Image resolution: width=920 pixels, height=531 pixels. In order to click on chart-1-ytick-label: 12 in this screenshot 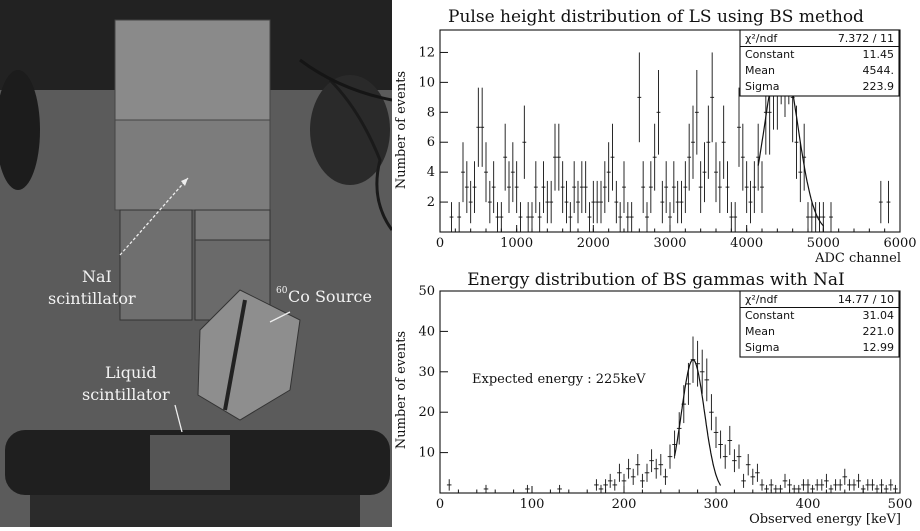, I will do `click(426, 52)`.